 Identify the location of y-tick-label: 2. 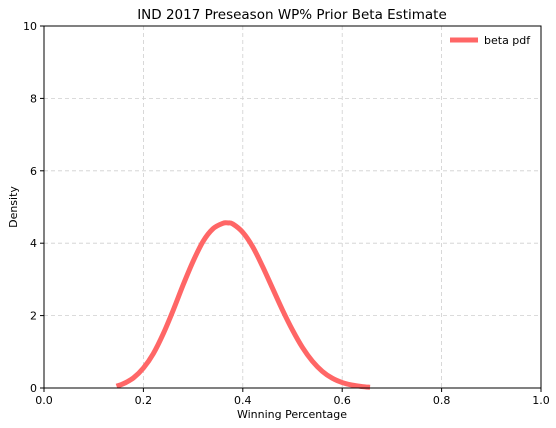
(33, 316).